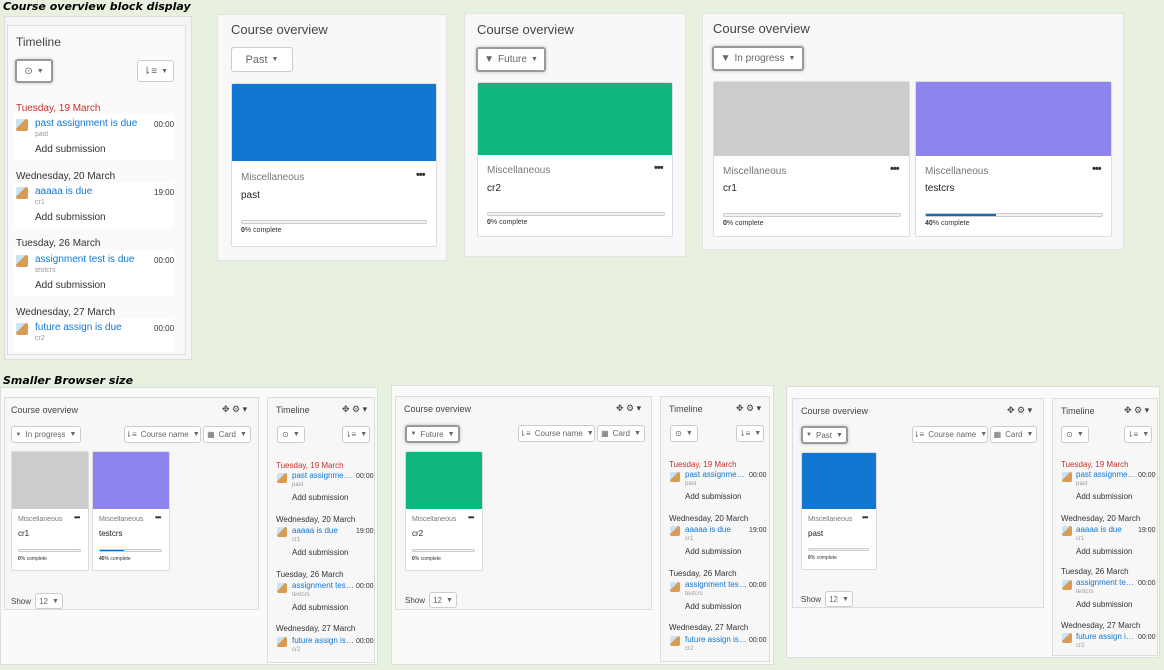  What do you see at coordinates (164, 124) in the screenshot?
I see `timeline-event-time: 00:00` at bounding box center [164, 124].